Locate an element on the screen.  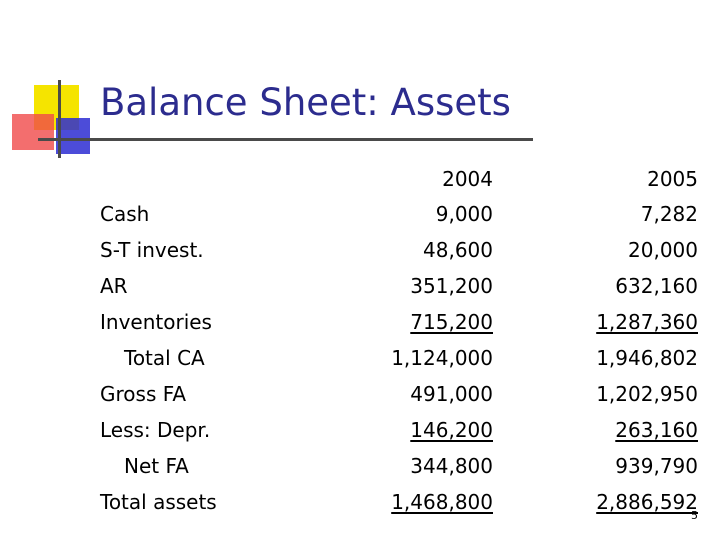
cell-value-2005: 7,282 is located at coordinates (669, 214).